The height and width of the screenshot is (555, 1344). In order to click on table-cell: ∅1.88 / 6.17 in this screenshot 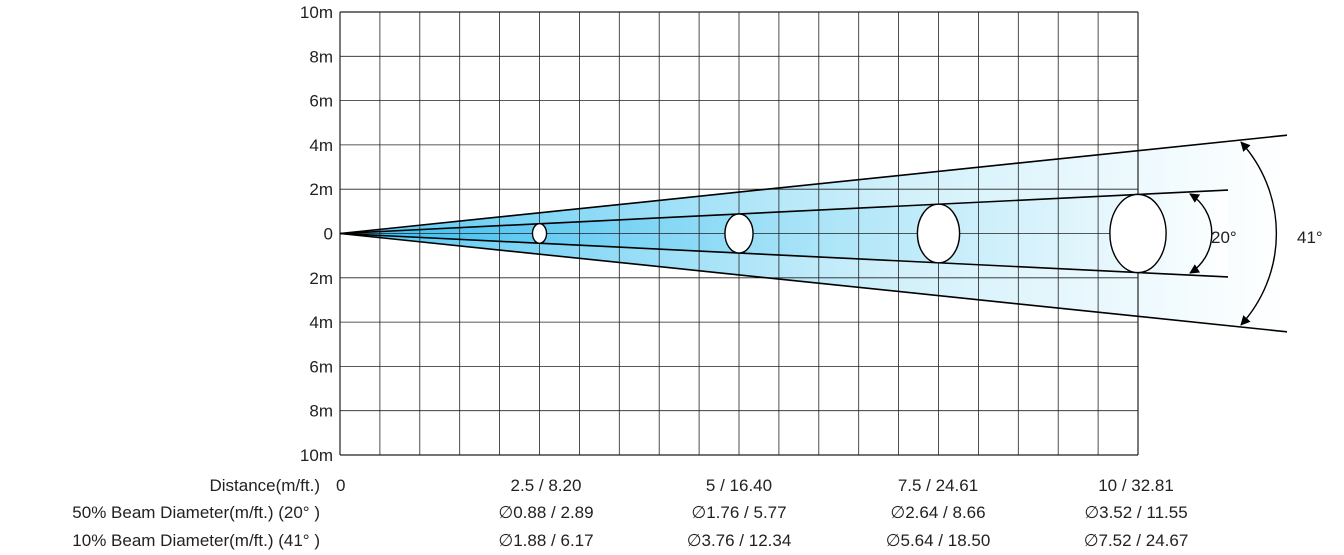, I will do `click(545, 540)`.